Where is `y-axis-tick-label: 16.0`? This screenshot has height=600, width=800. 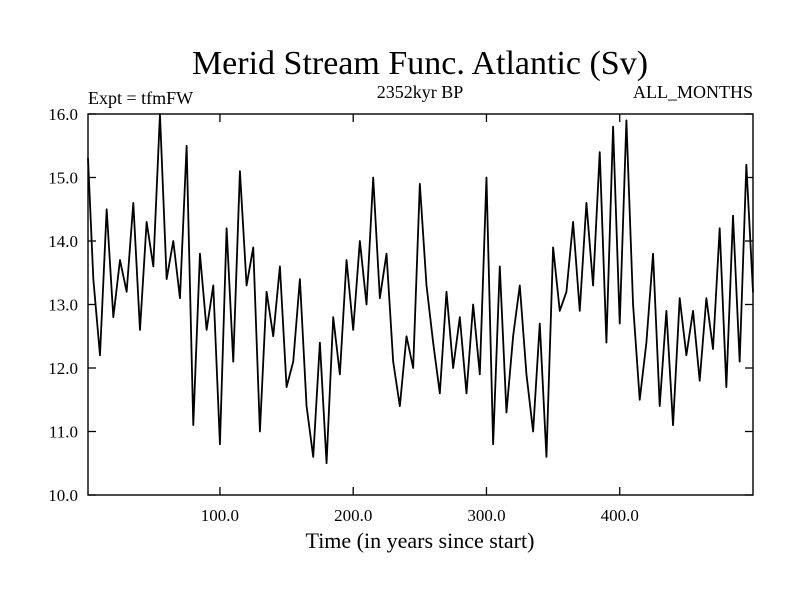 y-axis-tick-label: 16.0 is located at coordinates (63, 114).